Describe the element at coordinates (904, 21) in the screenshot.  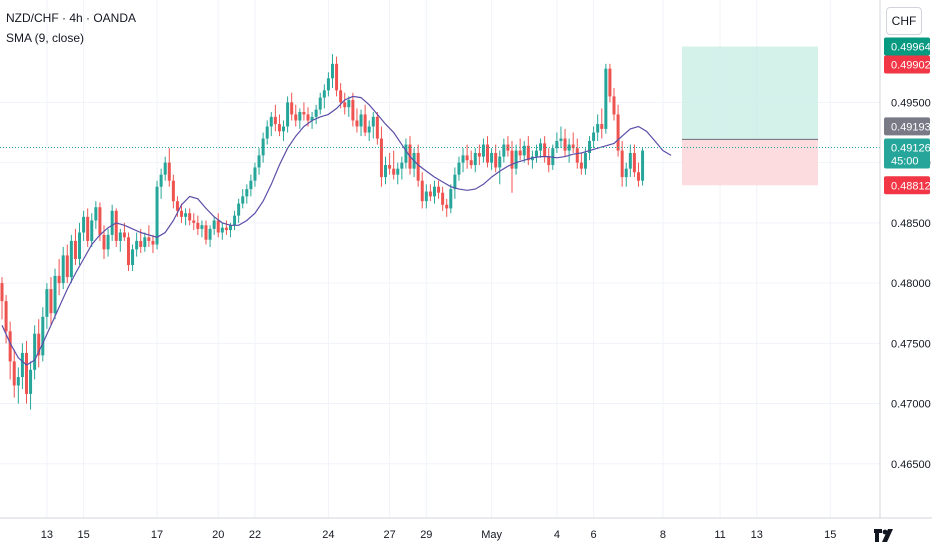
I see `currency-button: CHF` at that location.